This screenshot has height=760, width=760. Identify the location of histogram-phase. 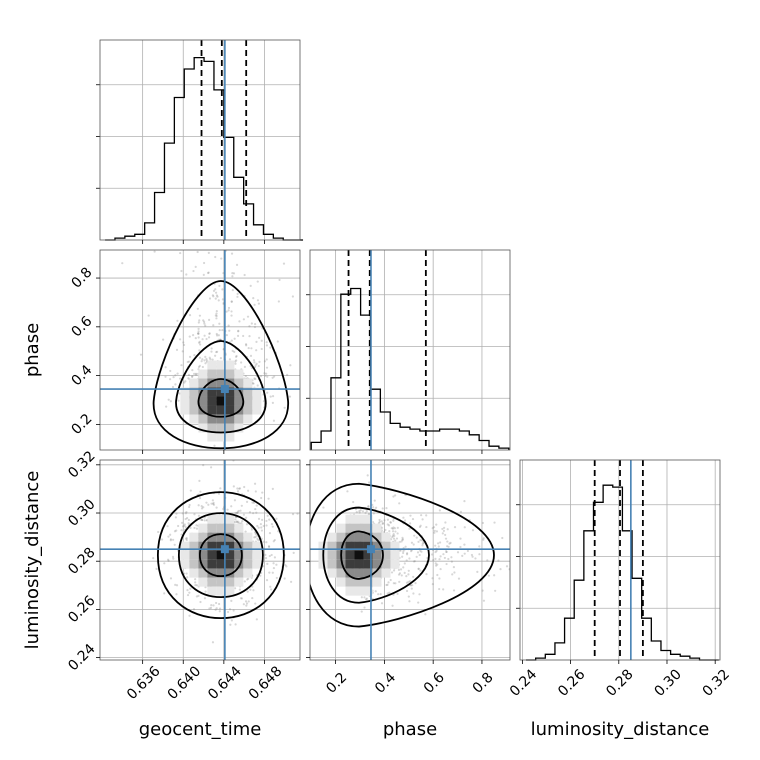
(408, 351).